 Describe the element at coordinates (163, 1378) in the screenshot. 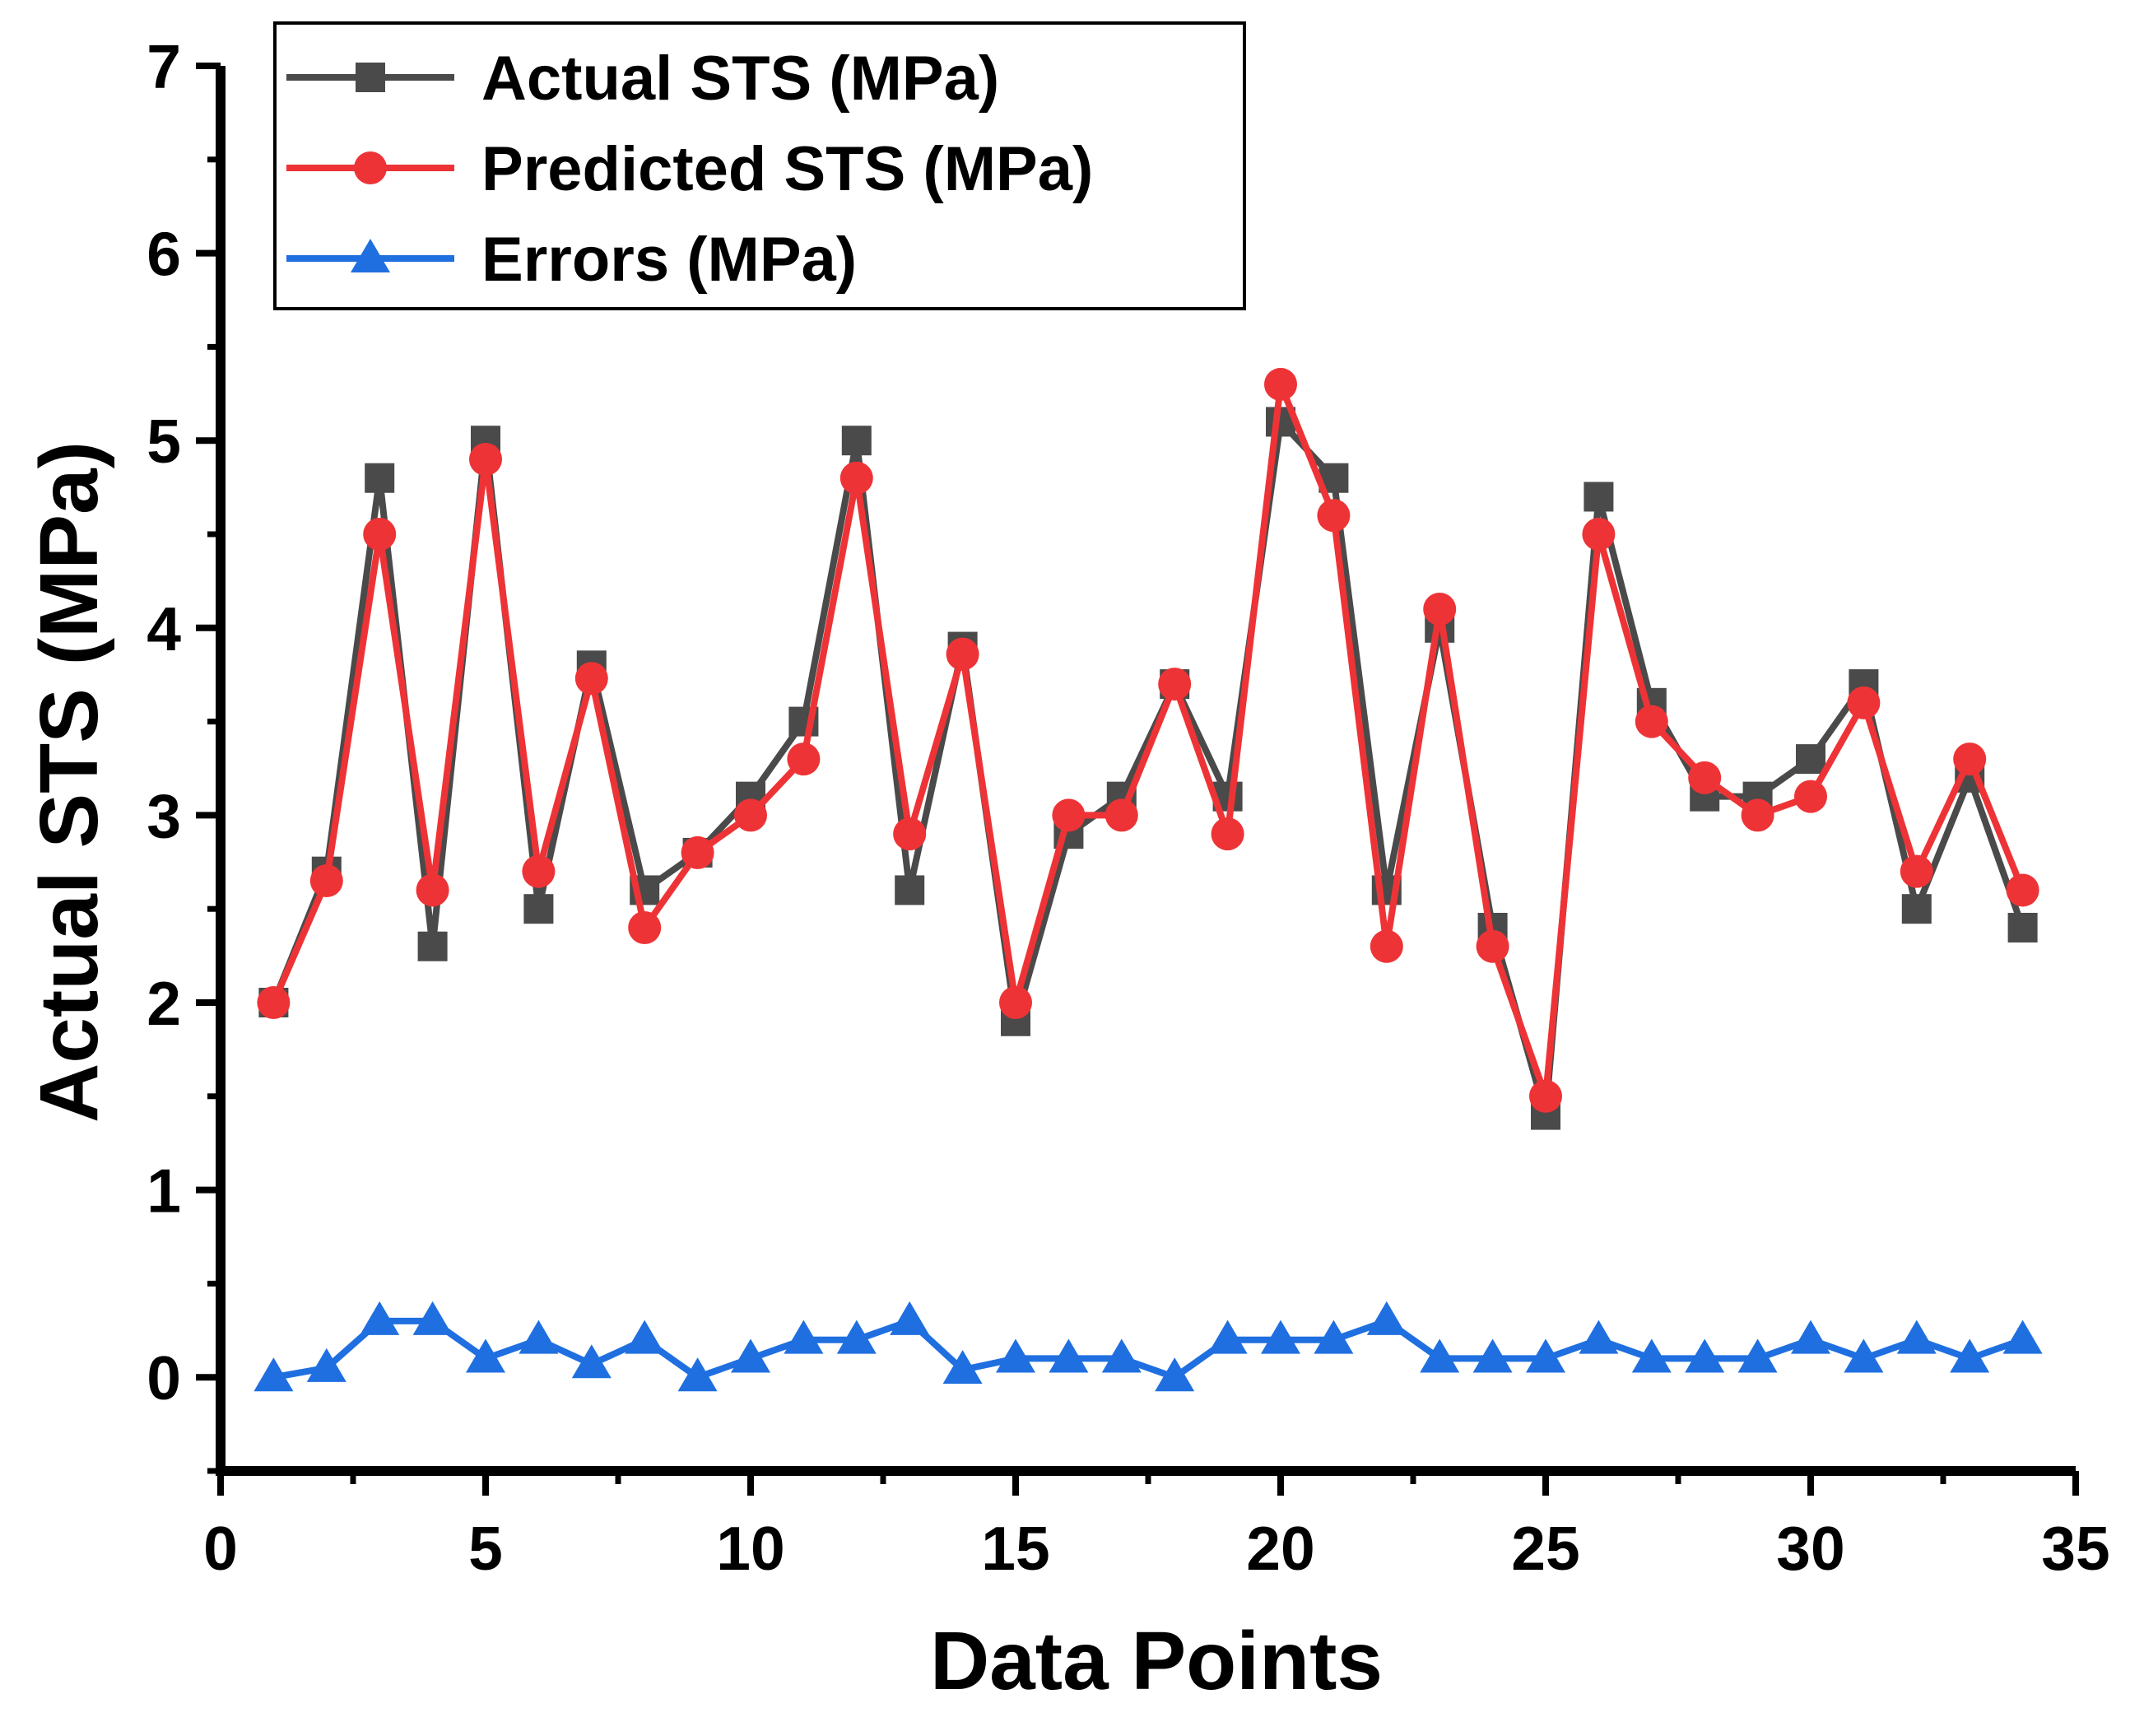

I see `y-tick-label: 0` at that location.